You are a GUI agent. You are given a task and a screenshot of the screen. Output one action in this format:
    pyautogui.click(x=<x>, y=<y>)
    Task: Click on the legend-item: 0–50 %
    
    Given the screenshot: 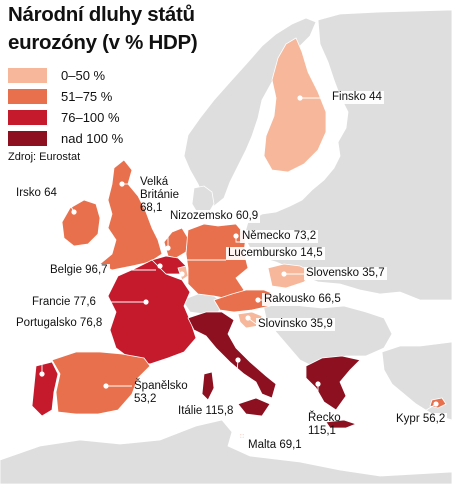 What is the action you would take?
    pyautogui.click(x=56, y=75)
    